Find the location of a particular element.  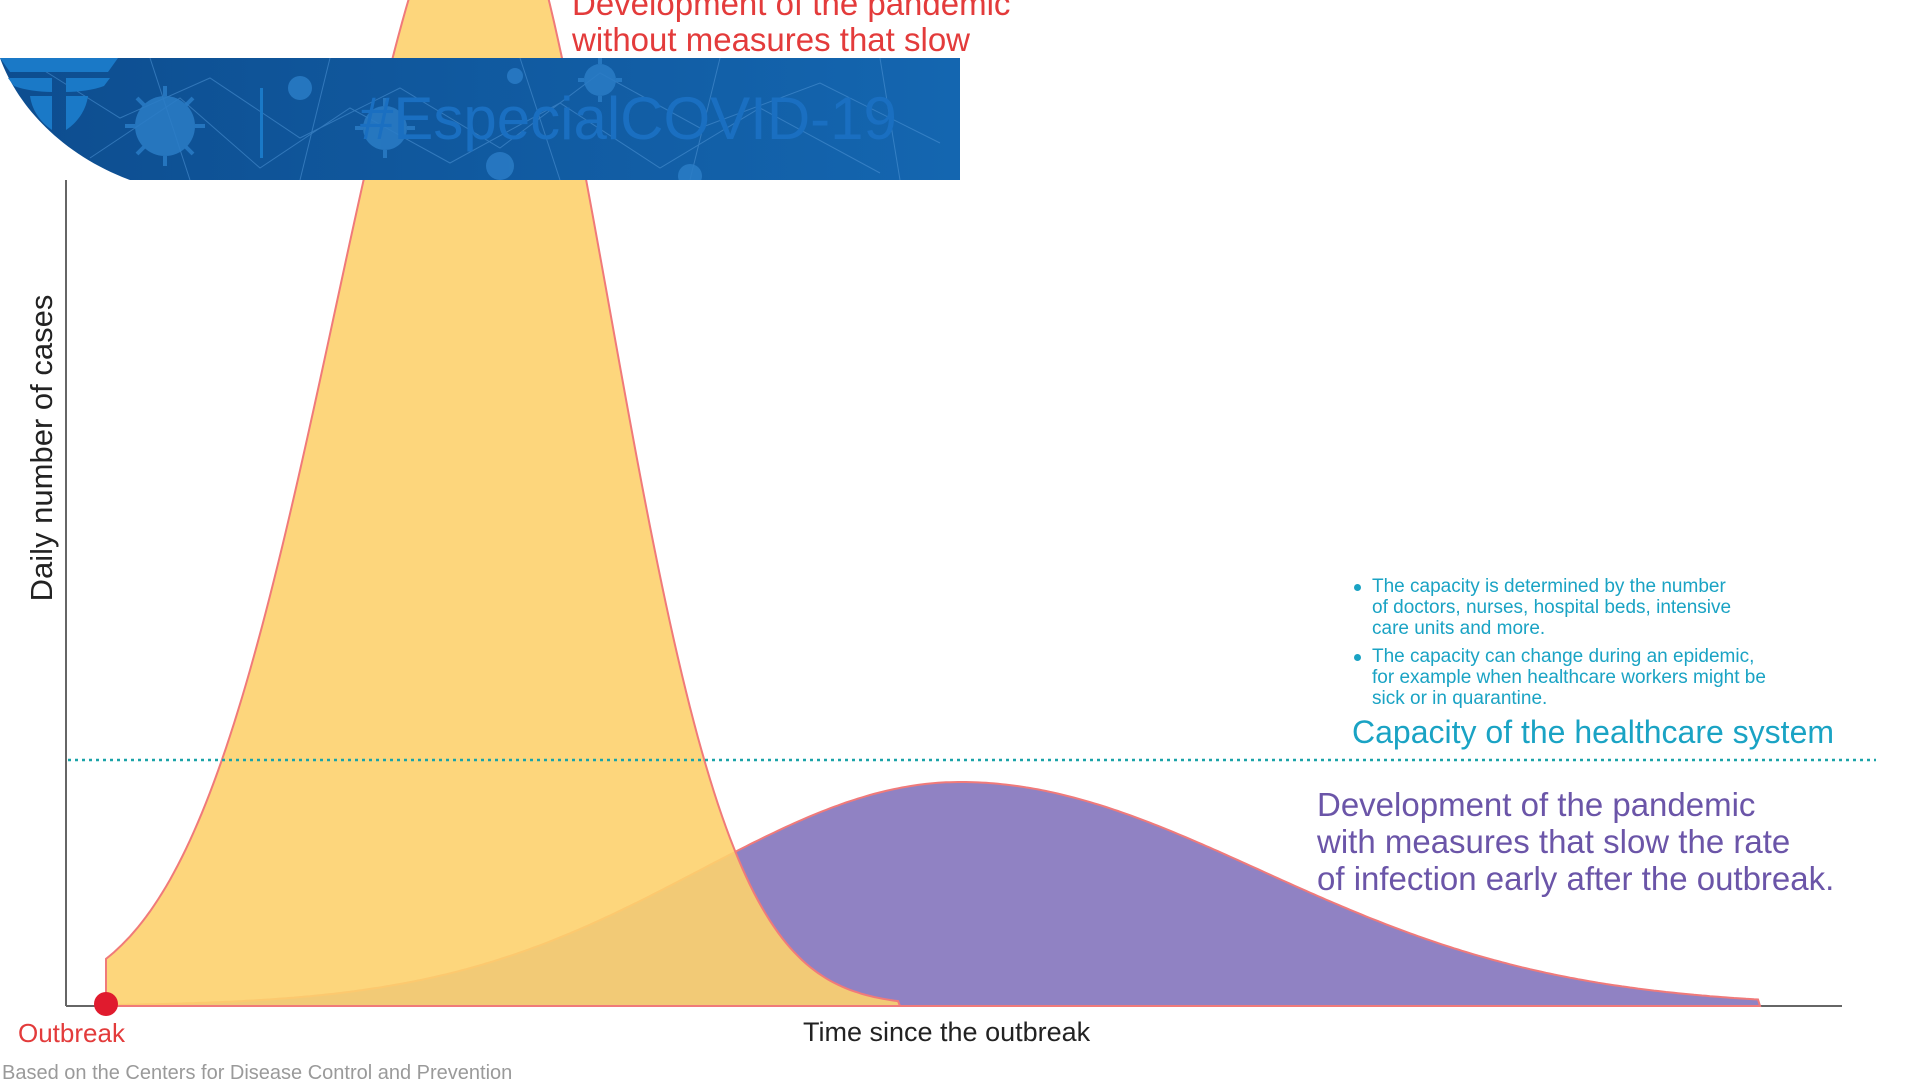

especial-covid-hashtag: #EspecialCOVID-19 is located at coordinates (628, 118).